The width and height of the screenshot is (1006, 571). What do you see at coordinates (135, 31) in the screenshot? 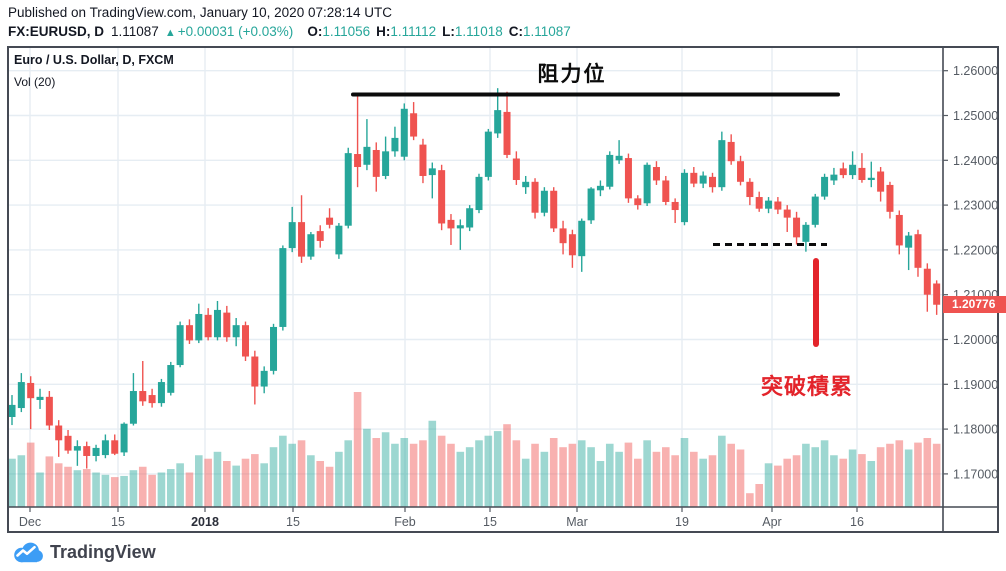
I see `last-value: 1.11087` at bounding box center [135, 31].